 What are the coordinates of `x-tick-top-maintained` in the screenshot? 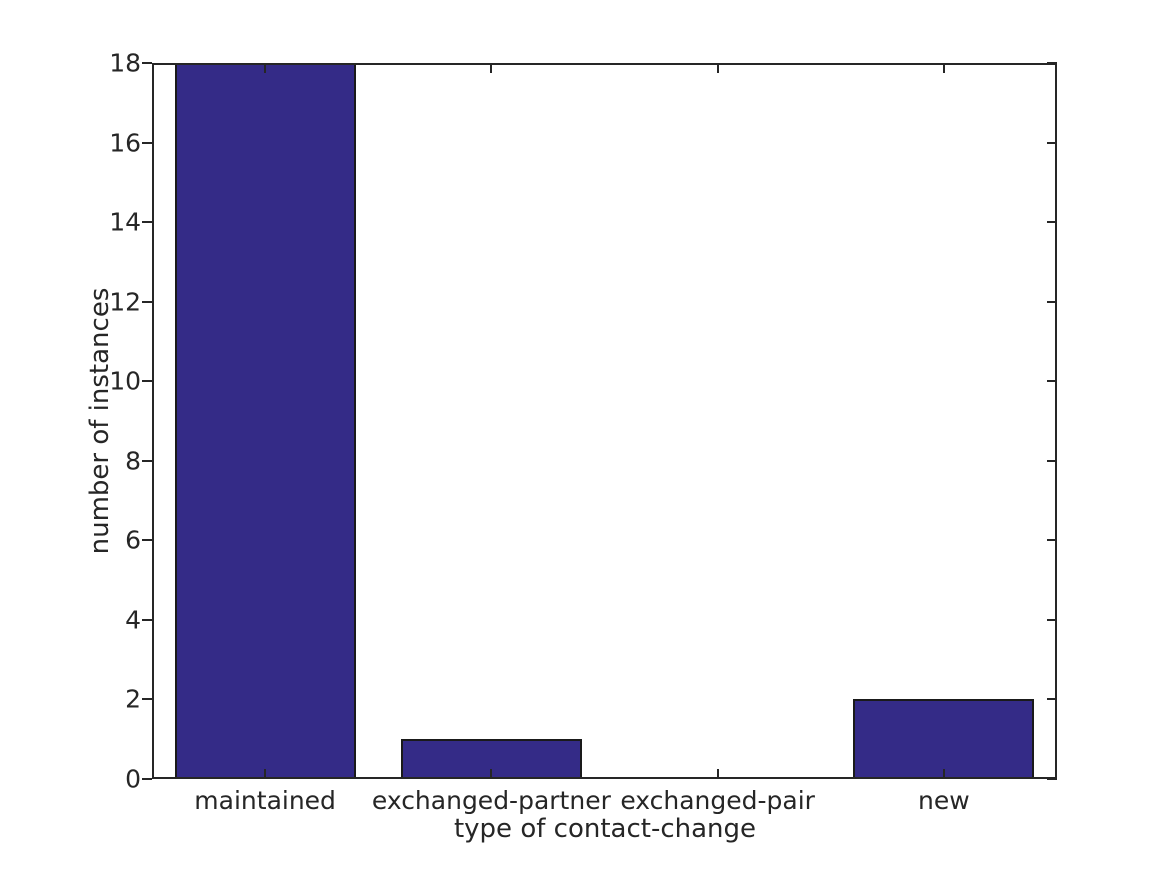 It's located at (265, 68).